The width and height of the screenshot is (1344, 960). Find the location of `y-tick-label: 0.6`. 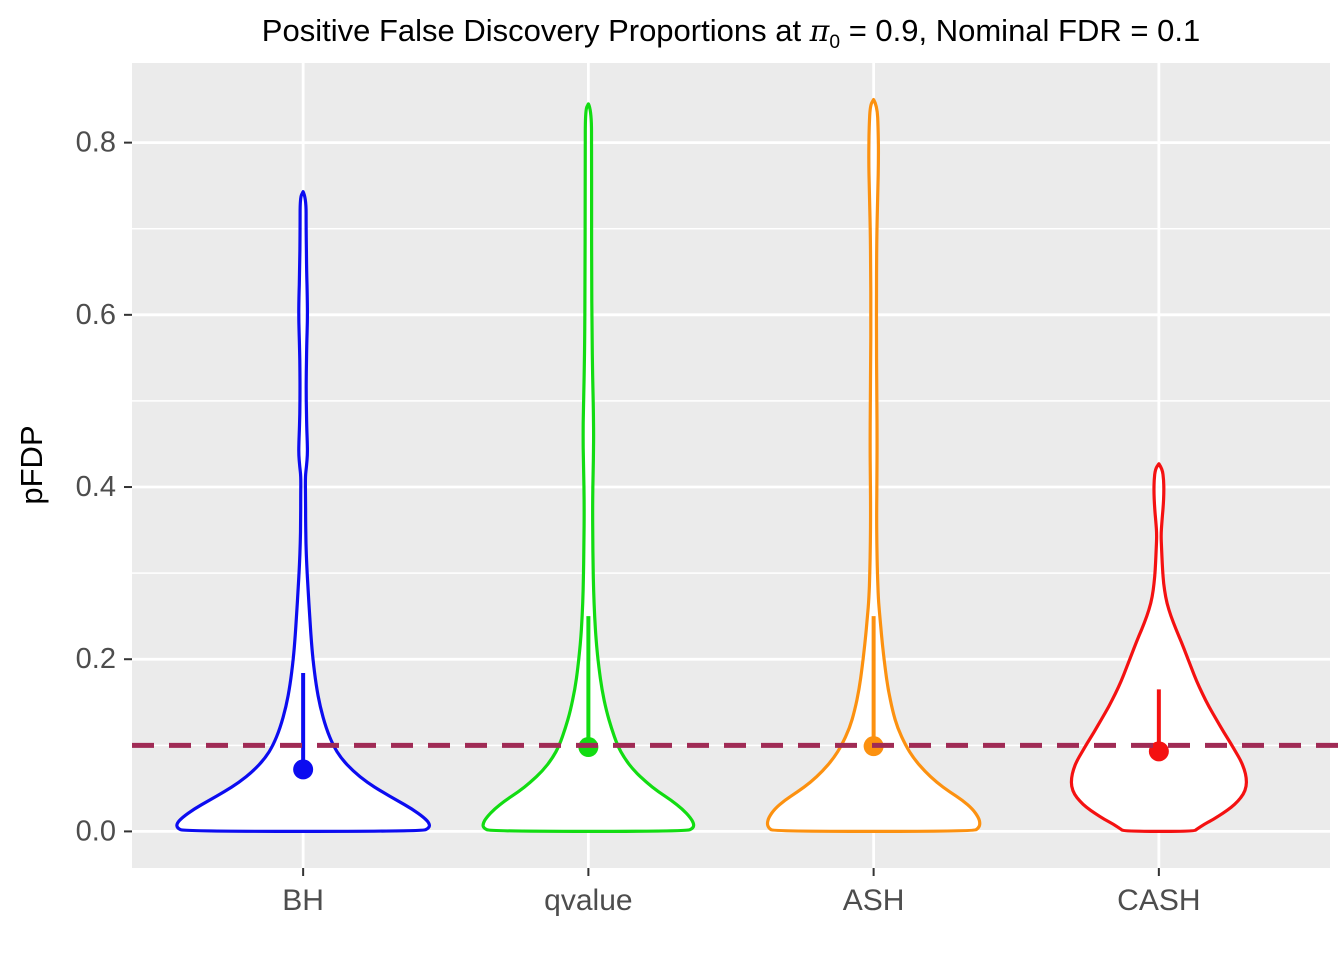

y-tick-label: 0.6 is located at coordinates (96, 315).